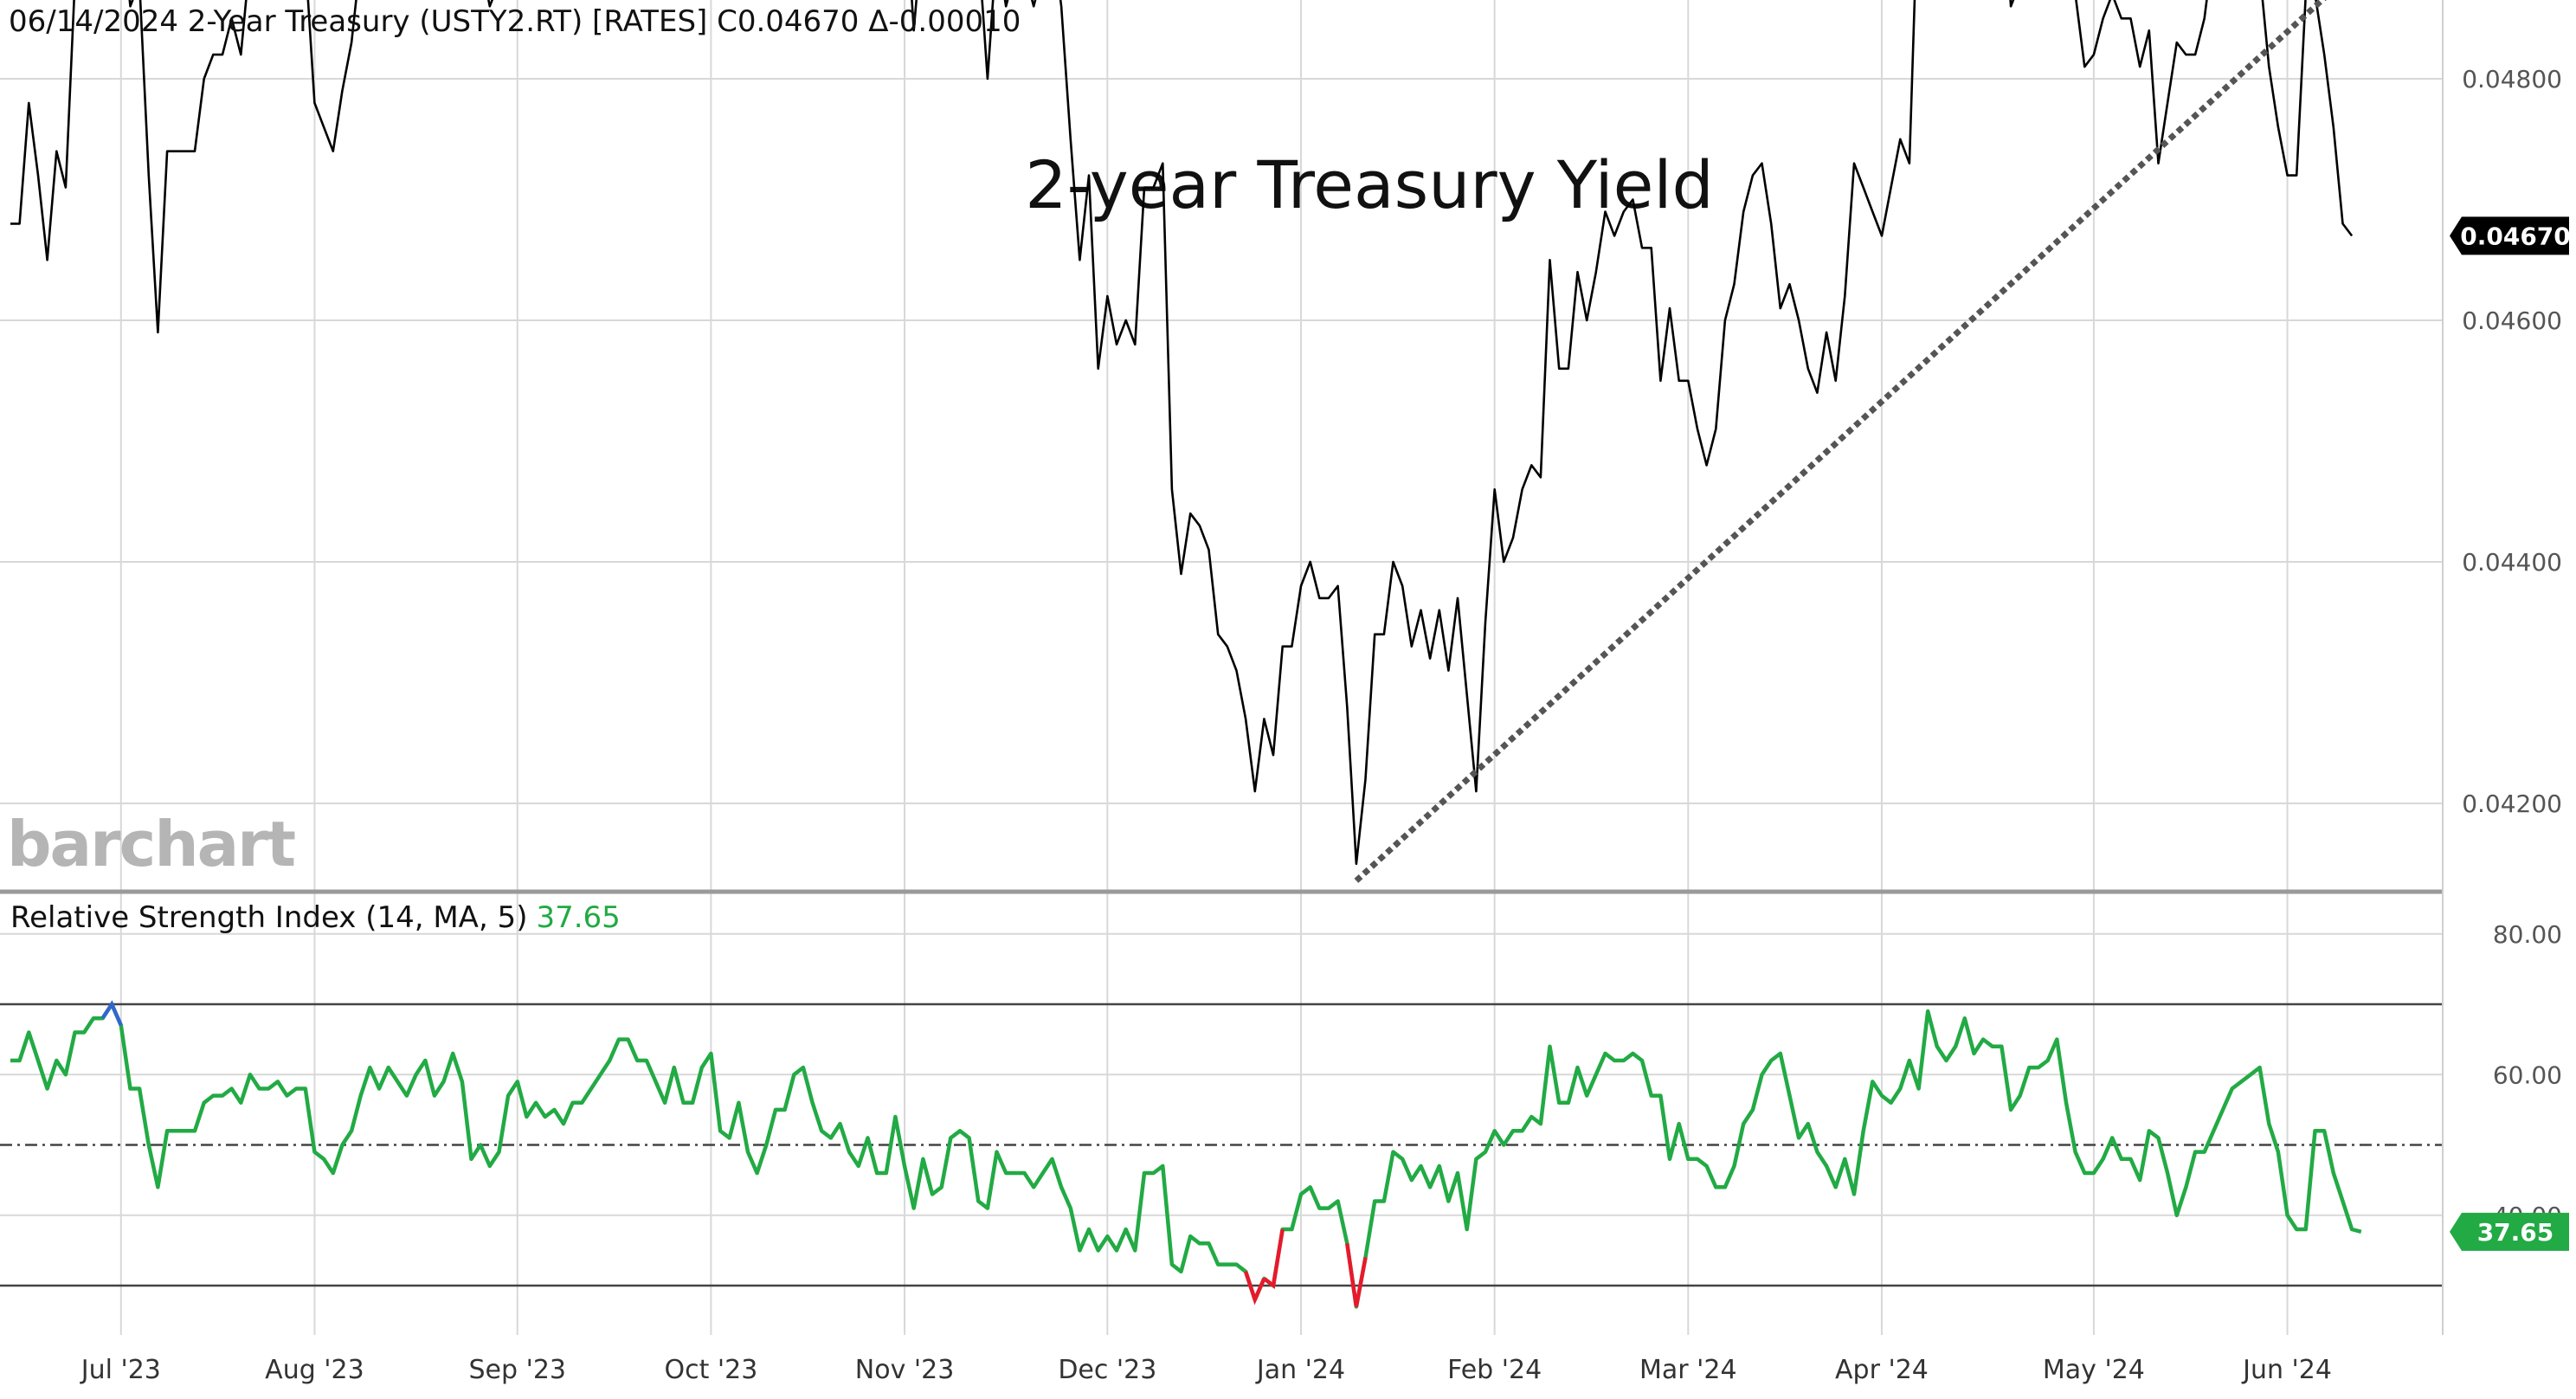  What do you see at coordinates (151, 844) in the screenshot?
I see `barchart-watermark: barchart` at bounding box center [151, 844].